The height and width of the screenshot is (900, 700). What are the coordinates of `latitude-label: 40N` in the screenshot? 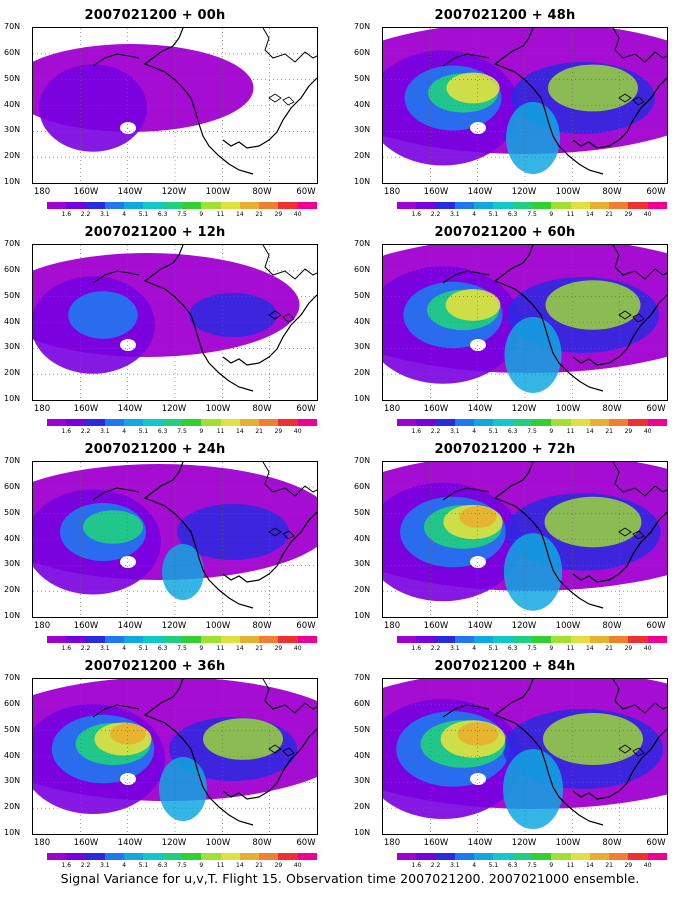 It's located at (362, 104).